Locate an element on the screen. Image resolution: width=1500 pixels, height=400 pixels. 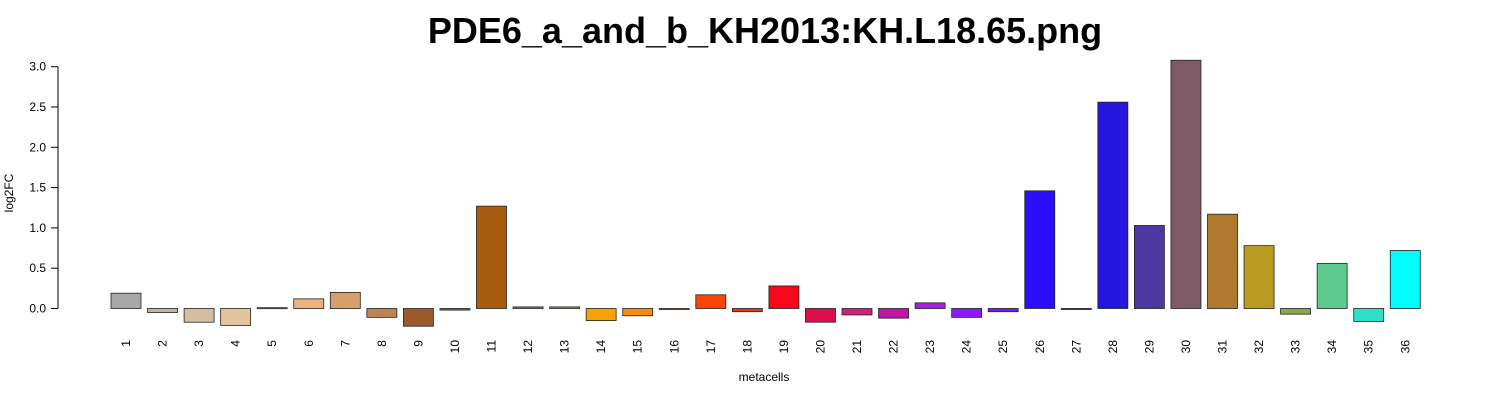
x-tick-label: 33 is located at coordinates (1296, 347).